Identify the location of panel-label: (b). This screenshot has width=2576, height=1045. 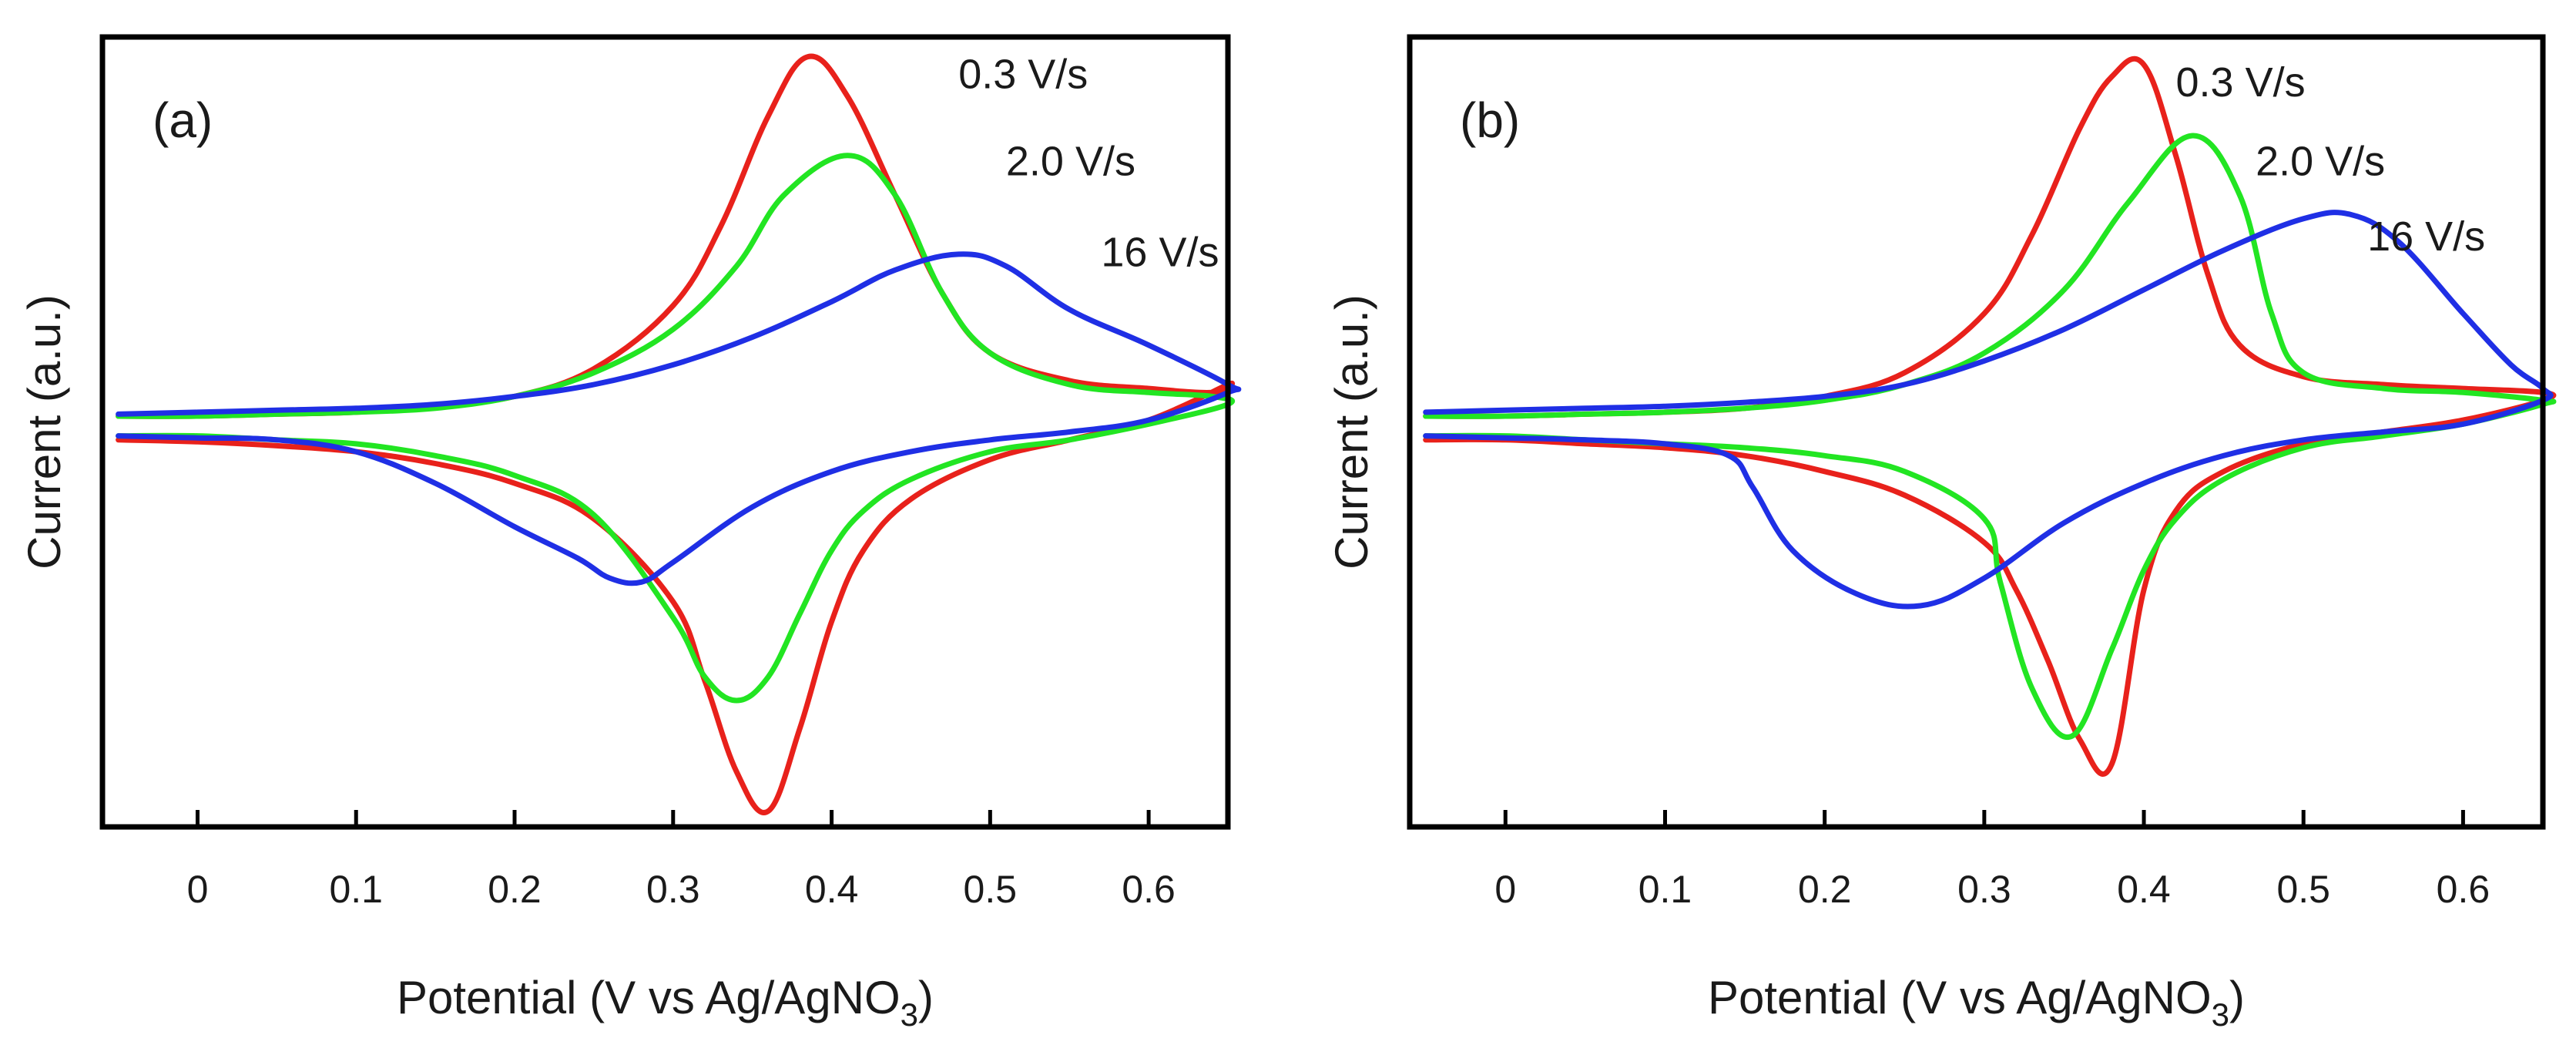
(1490, 120).